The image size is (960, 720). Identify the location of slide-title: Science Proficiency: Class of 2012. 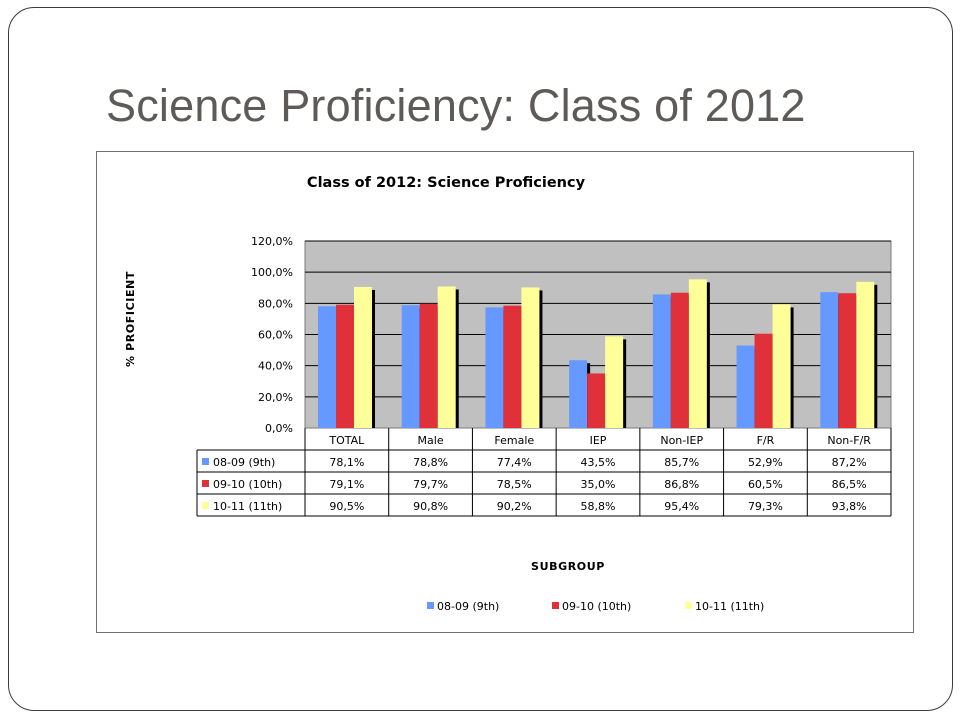
(456, 105).